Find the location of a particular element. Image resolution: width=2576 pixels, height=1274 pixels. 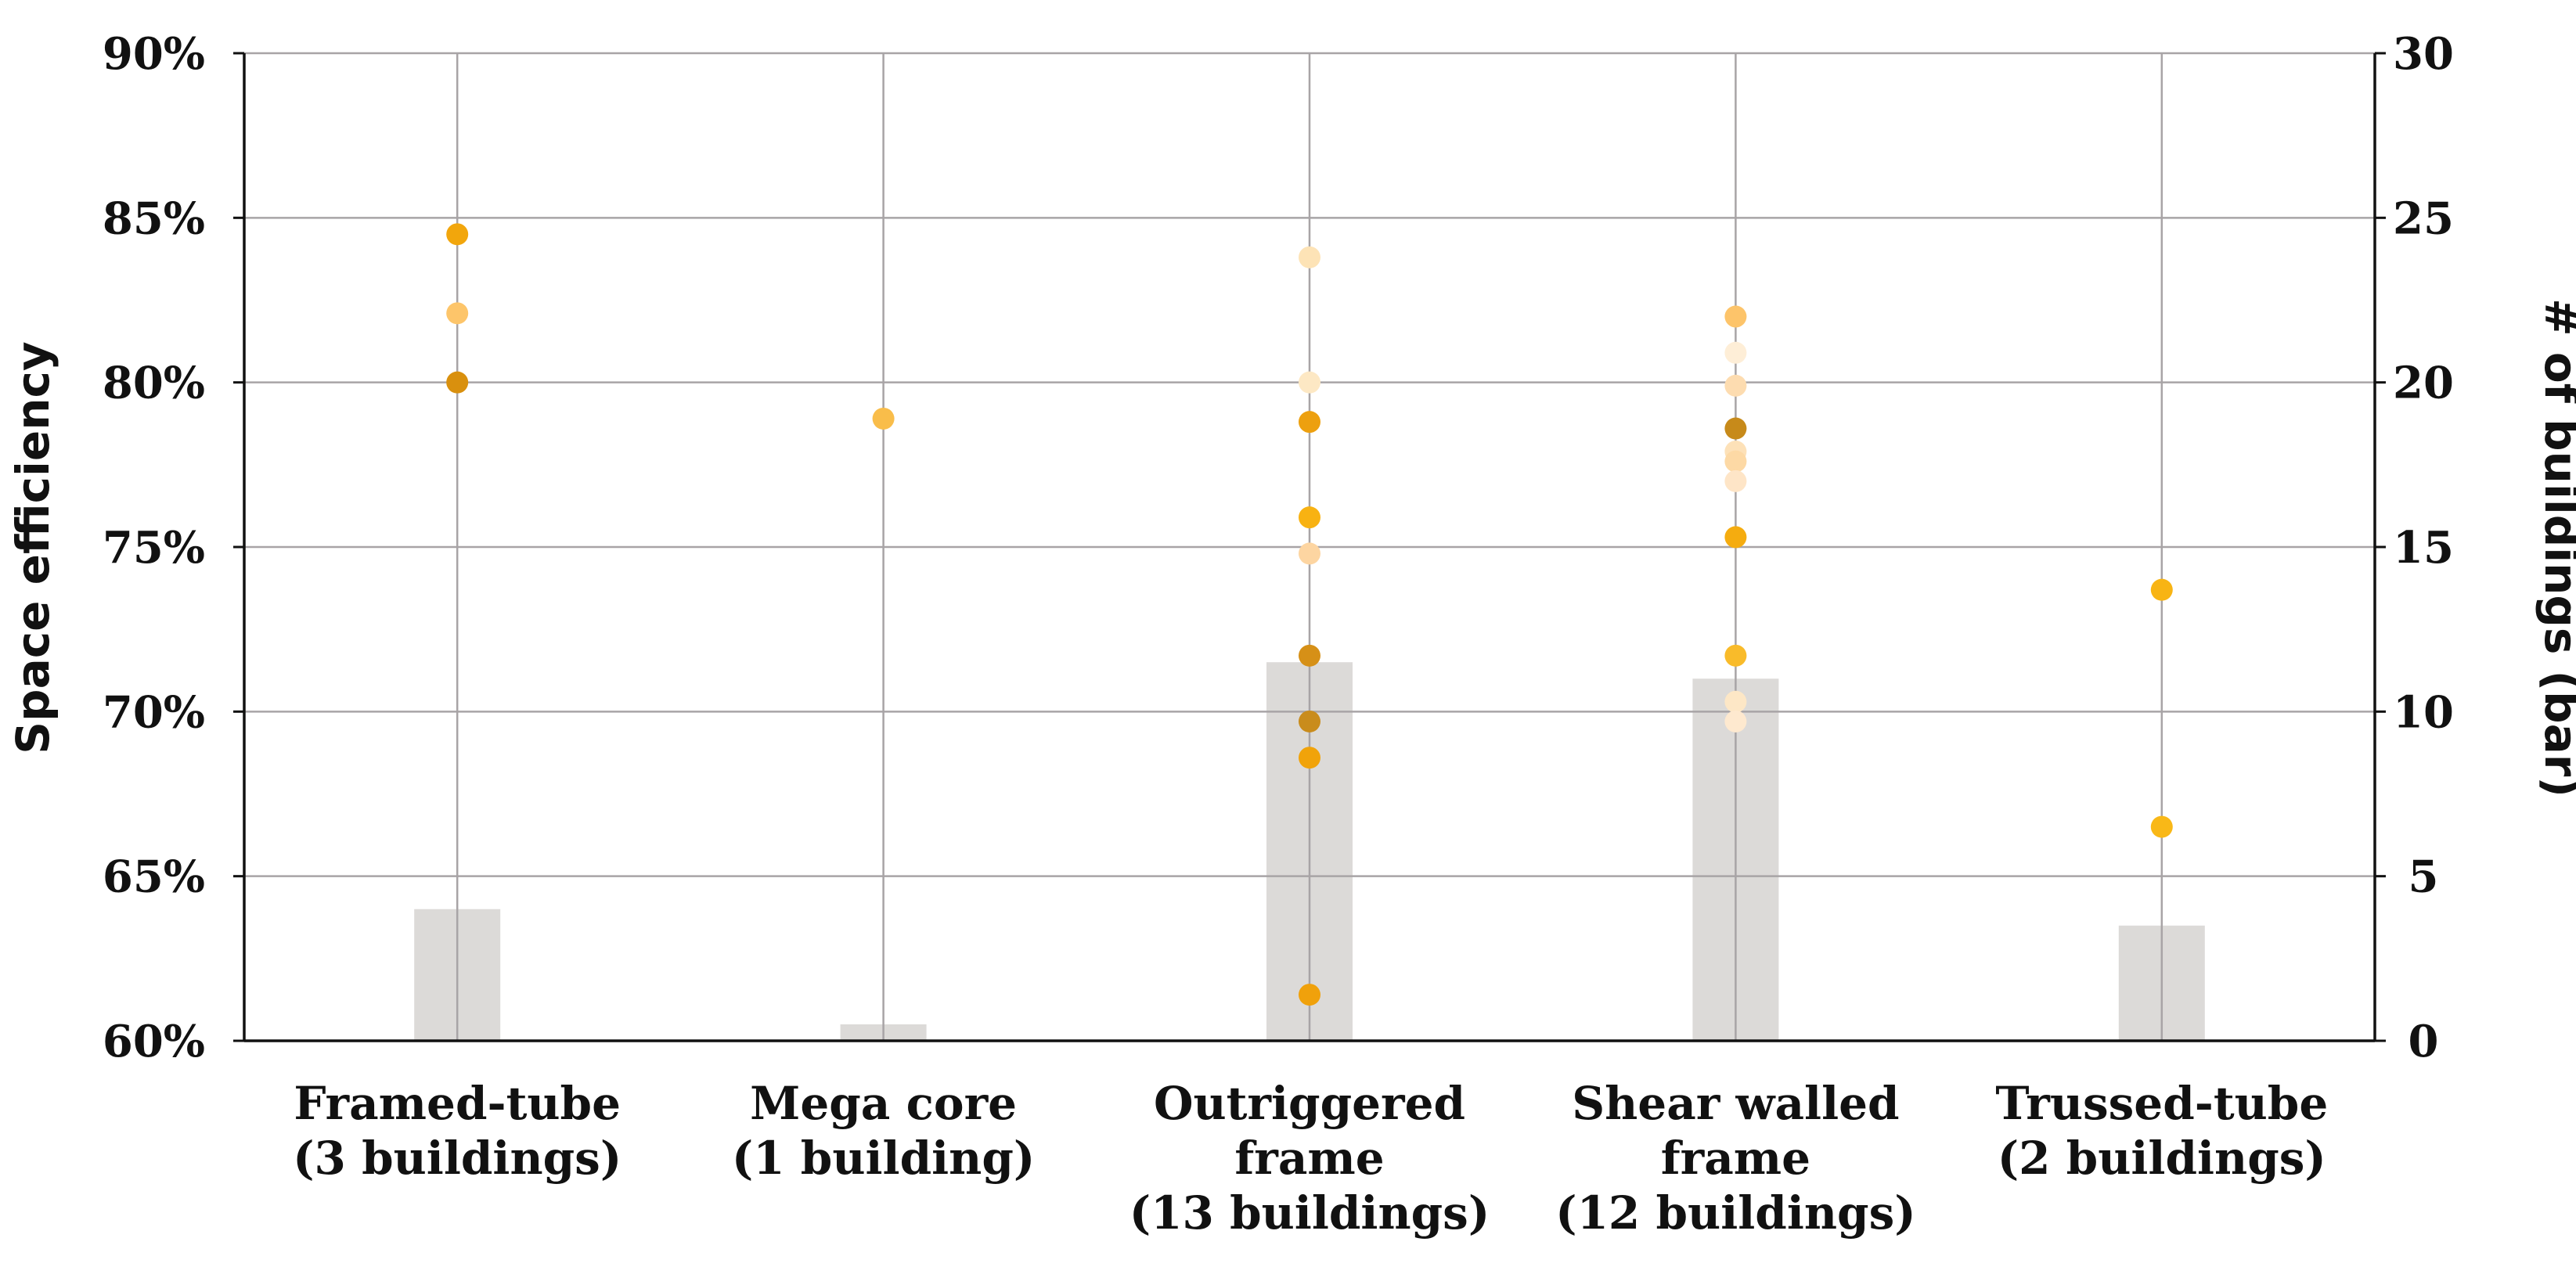

category-label-3-line-2: frame is located at coordinates (1735, 1158).